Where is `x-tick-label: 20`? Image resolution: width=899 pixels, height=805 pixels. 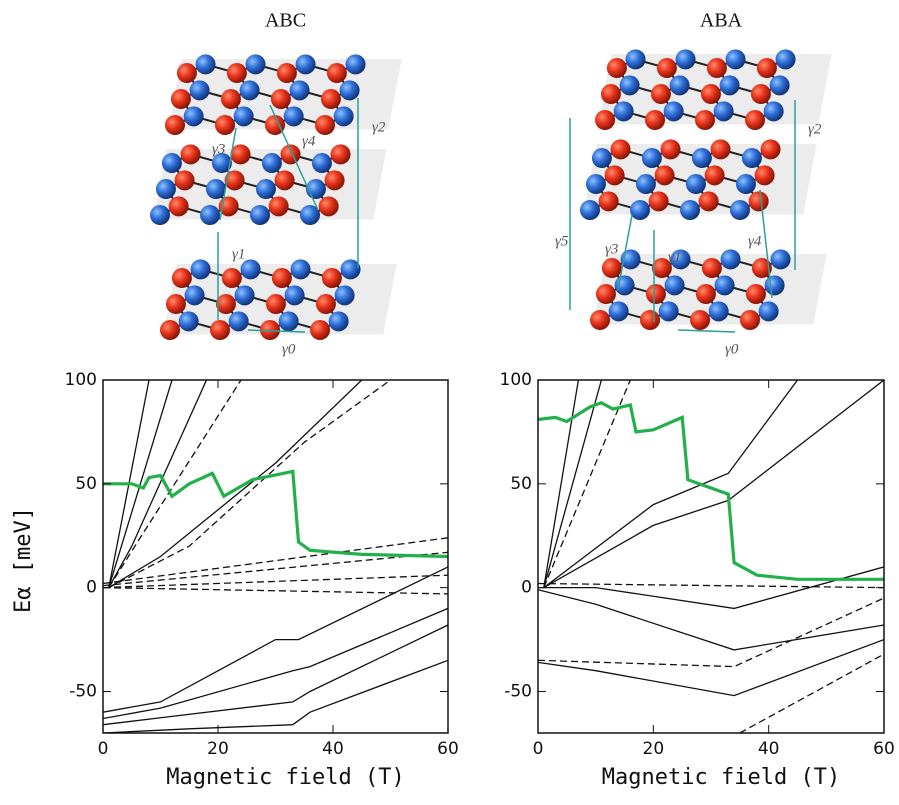
x-tick-label: 20 is located at coordinates (218, 749).